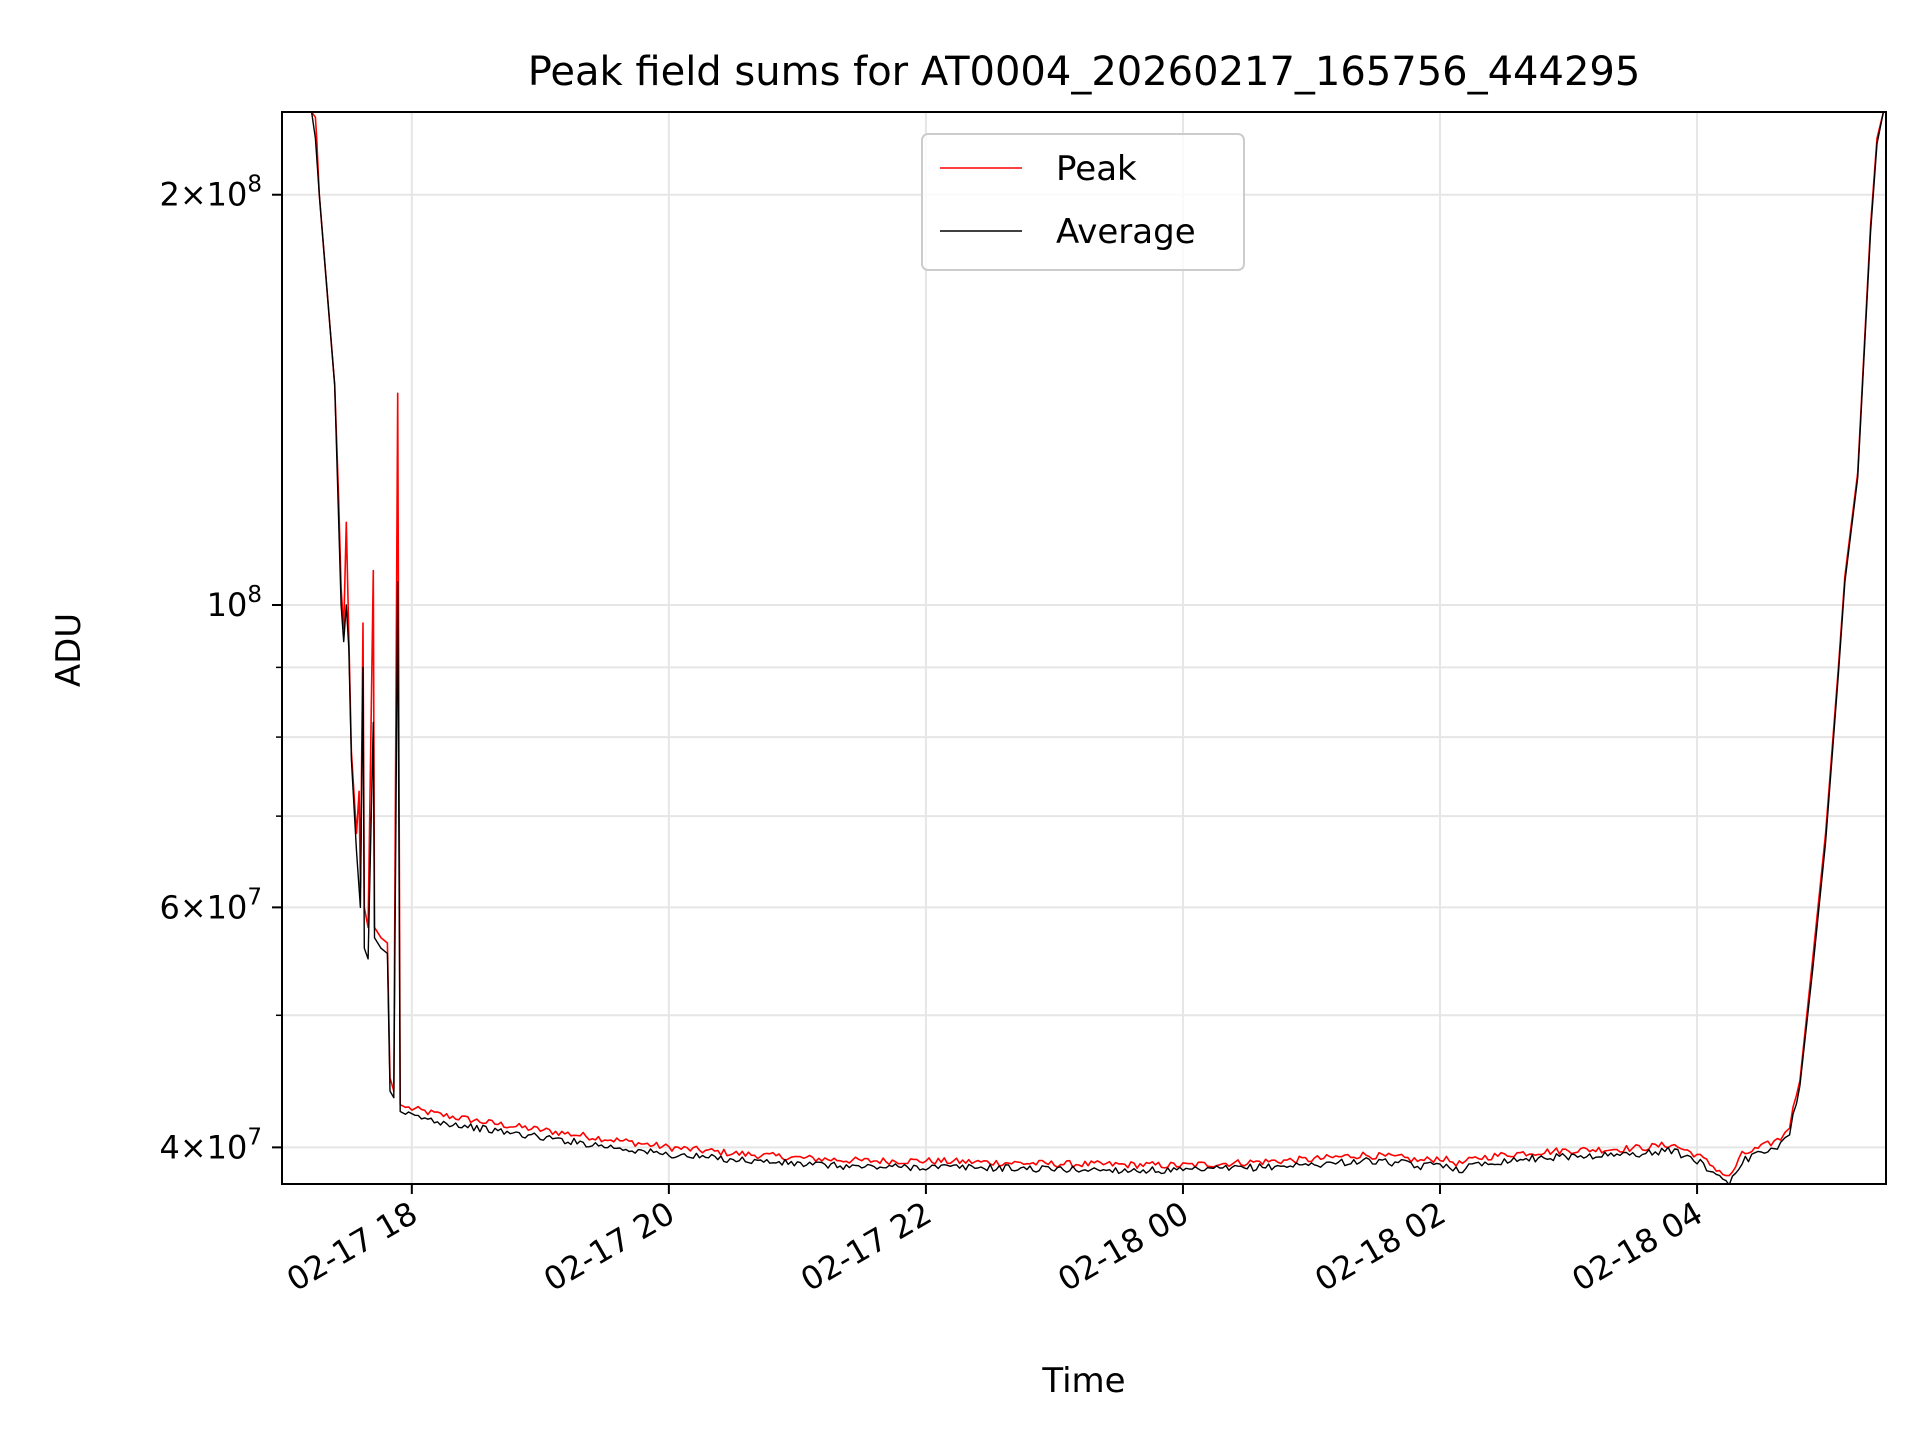 The height and width of the screenshot is (1440, 1920). Describe the element at coordinates (210, 193) in the screenshot. I see `y-tick-label: 2×108` at that location.